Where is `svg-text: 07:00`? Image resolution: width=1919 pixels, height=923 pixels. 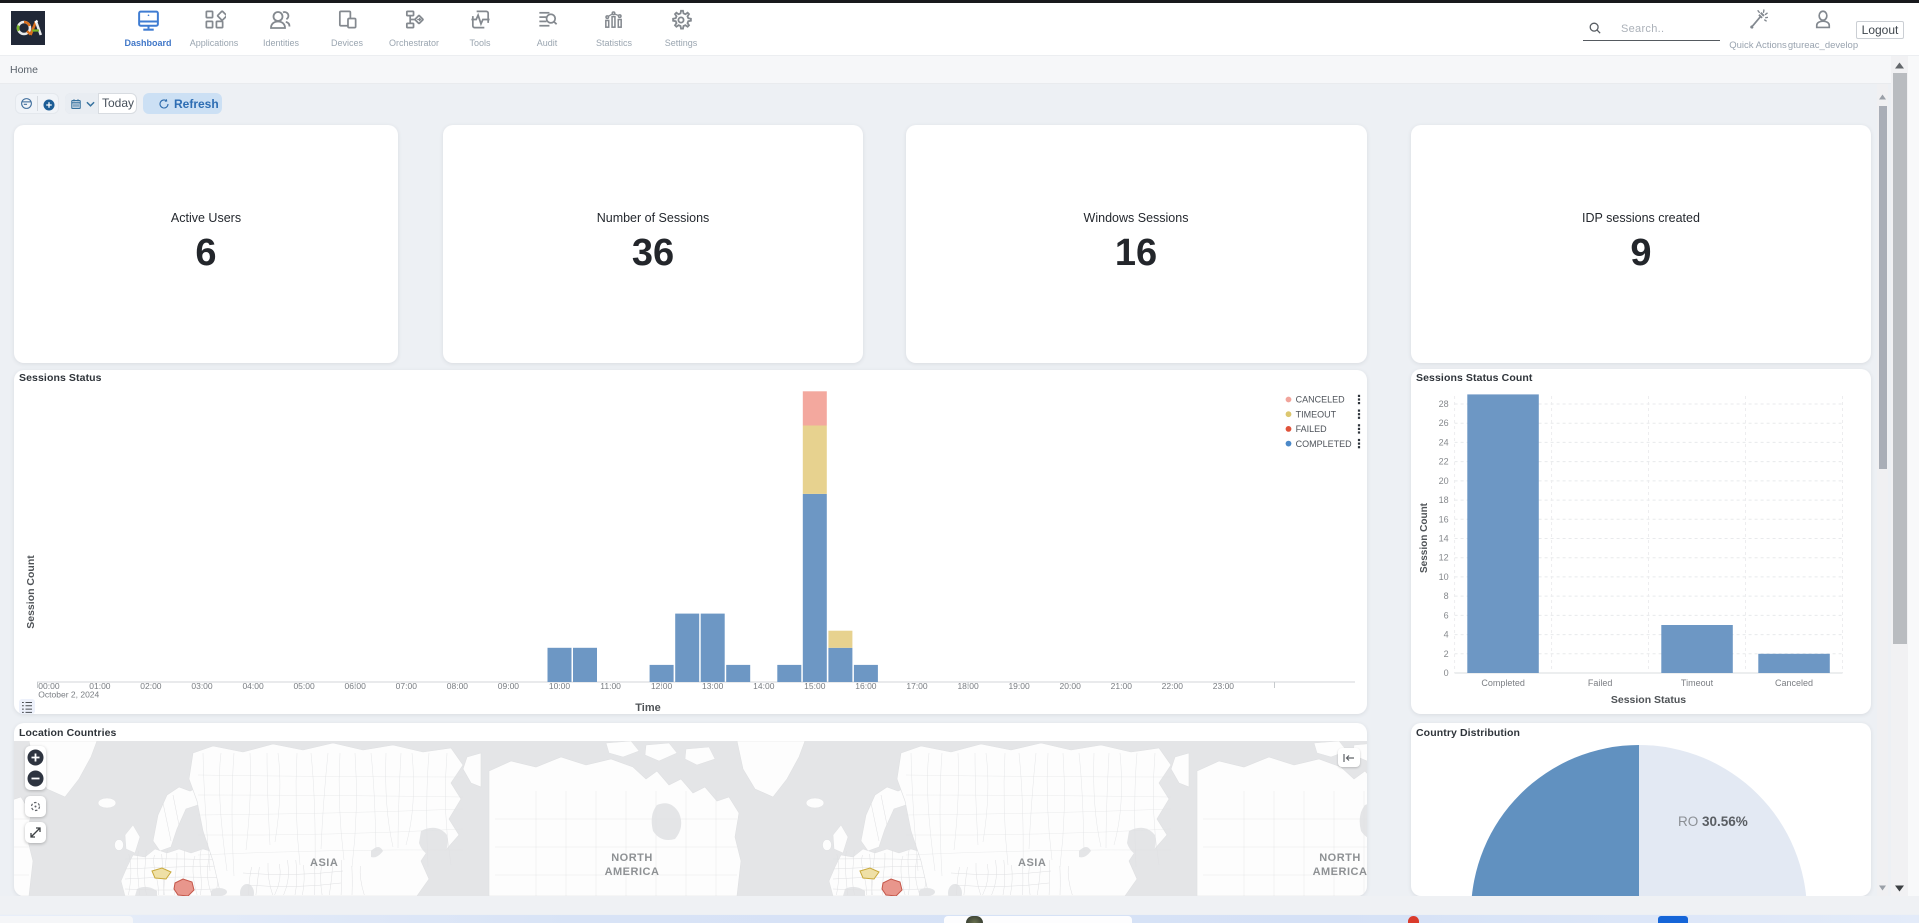 svg-text: 07:00 is located at coordinates (407, 686).